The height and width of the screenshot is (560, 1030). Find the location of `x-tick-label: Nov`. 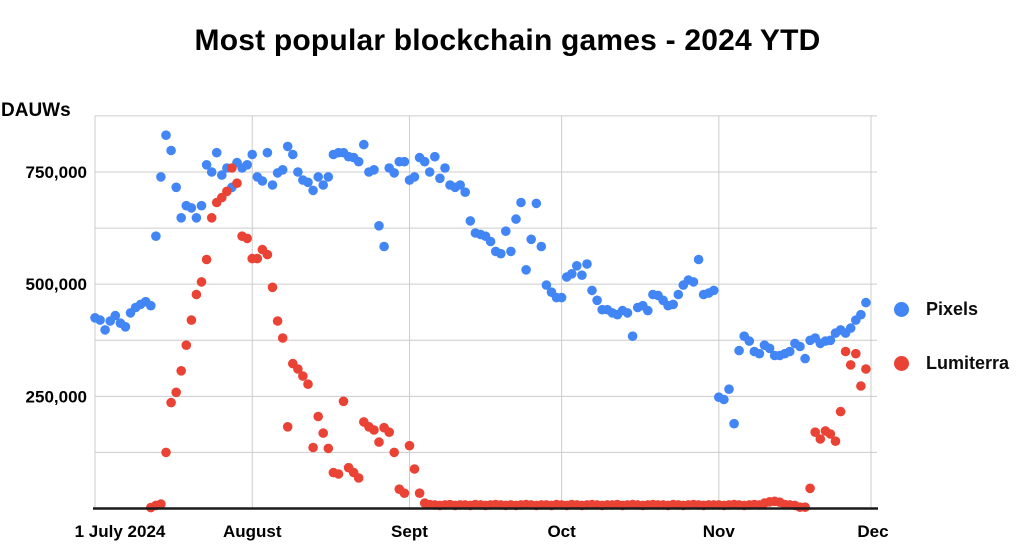

x-tick-label: Nov is located at coordinates (719, 531).